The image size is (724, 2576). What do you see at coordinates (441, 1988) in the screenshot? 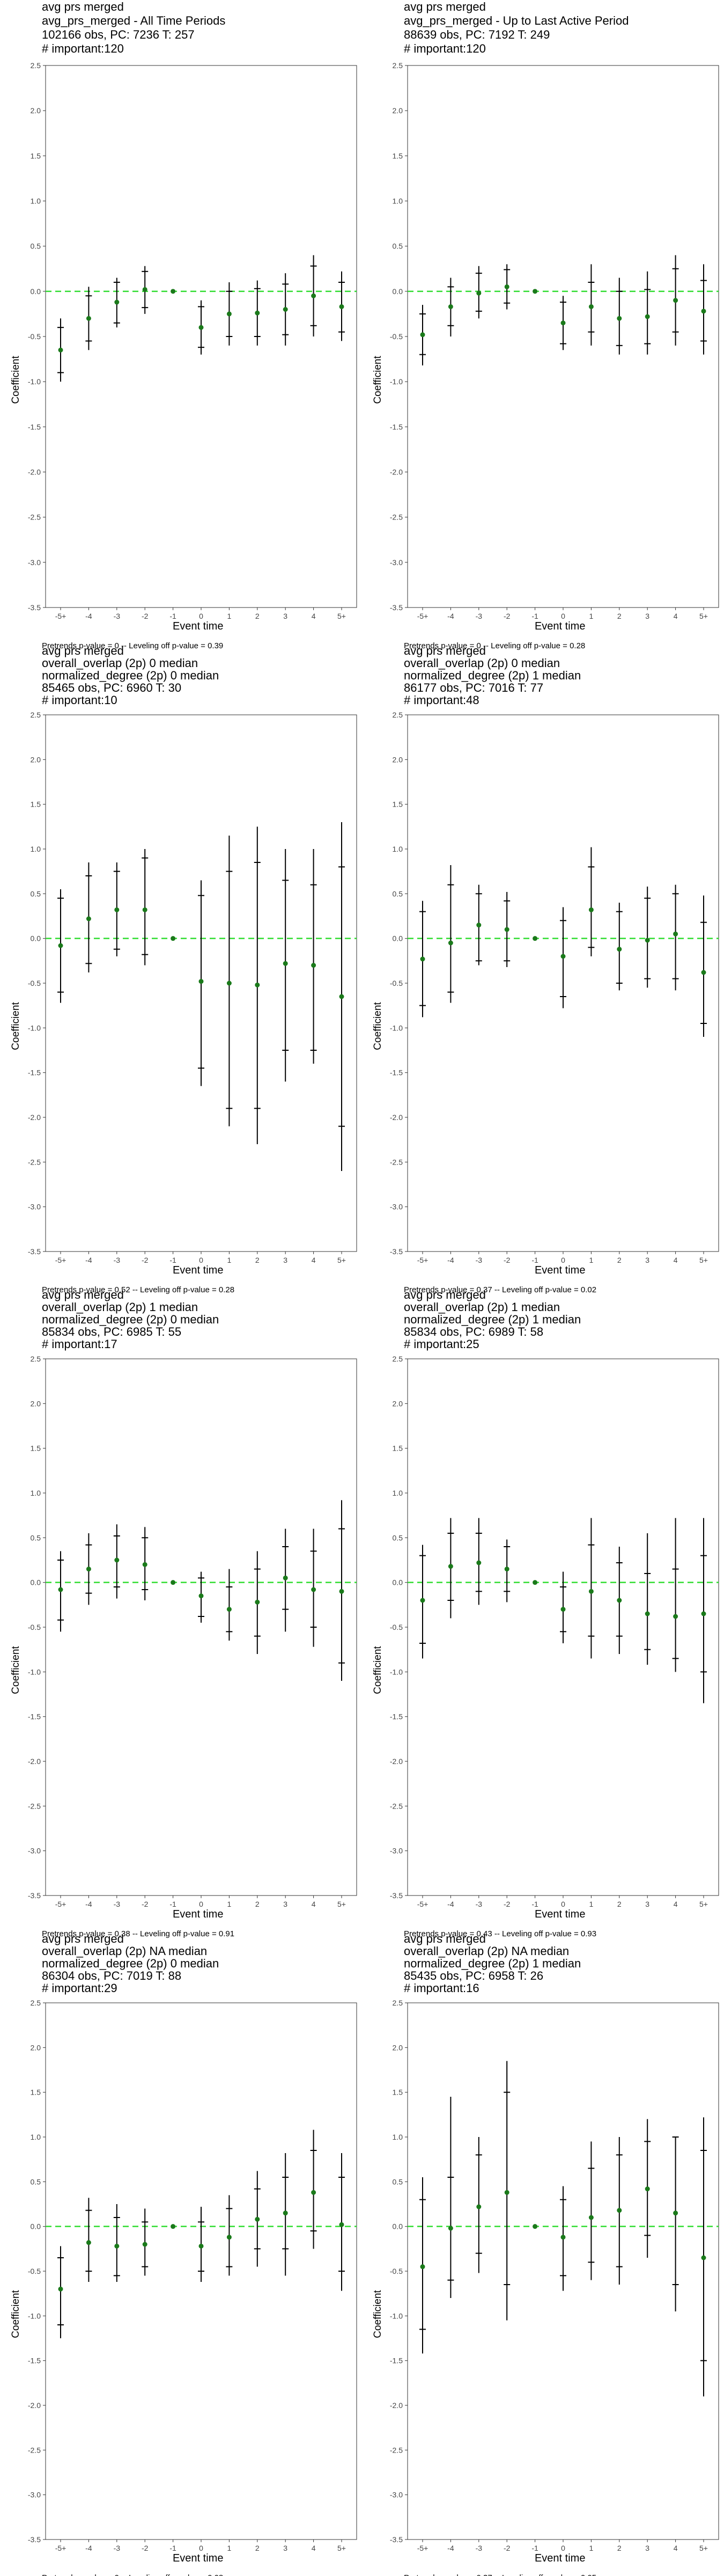
I see `panel-title-line: # important:16` at bounding box center [441, 1988].